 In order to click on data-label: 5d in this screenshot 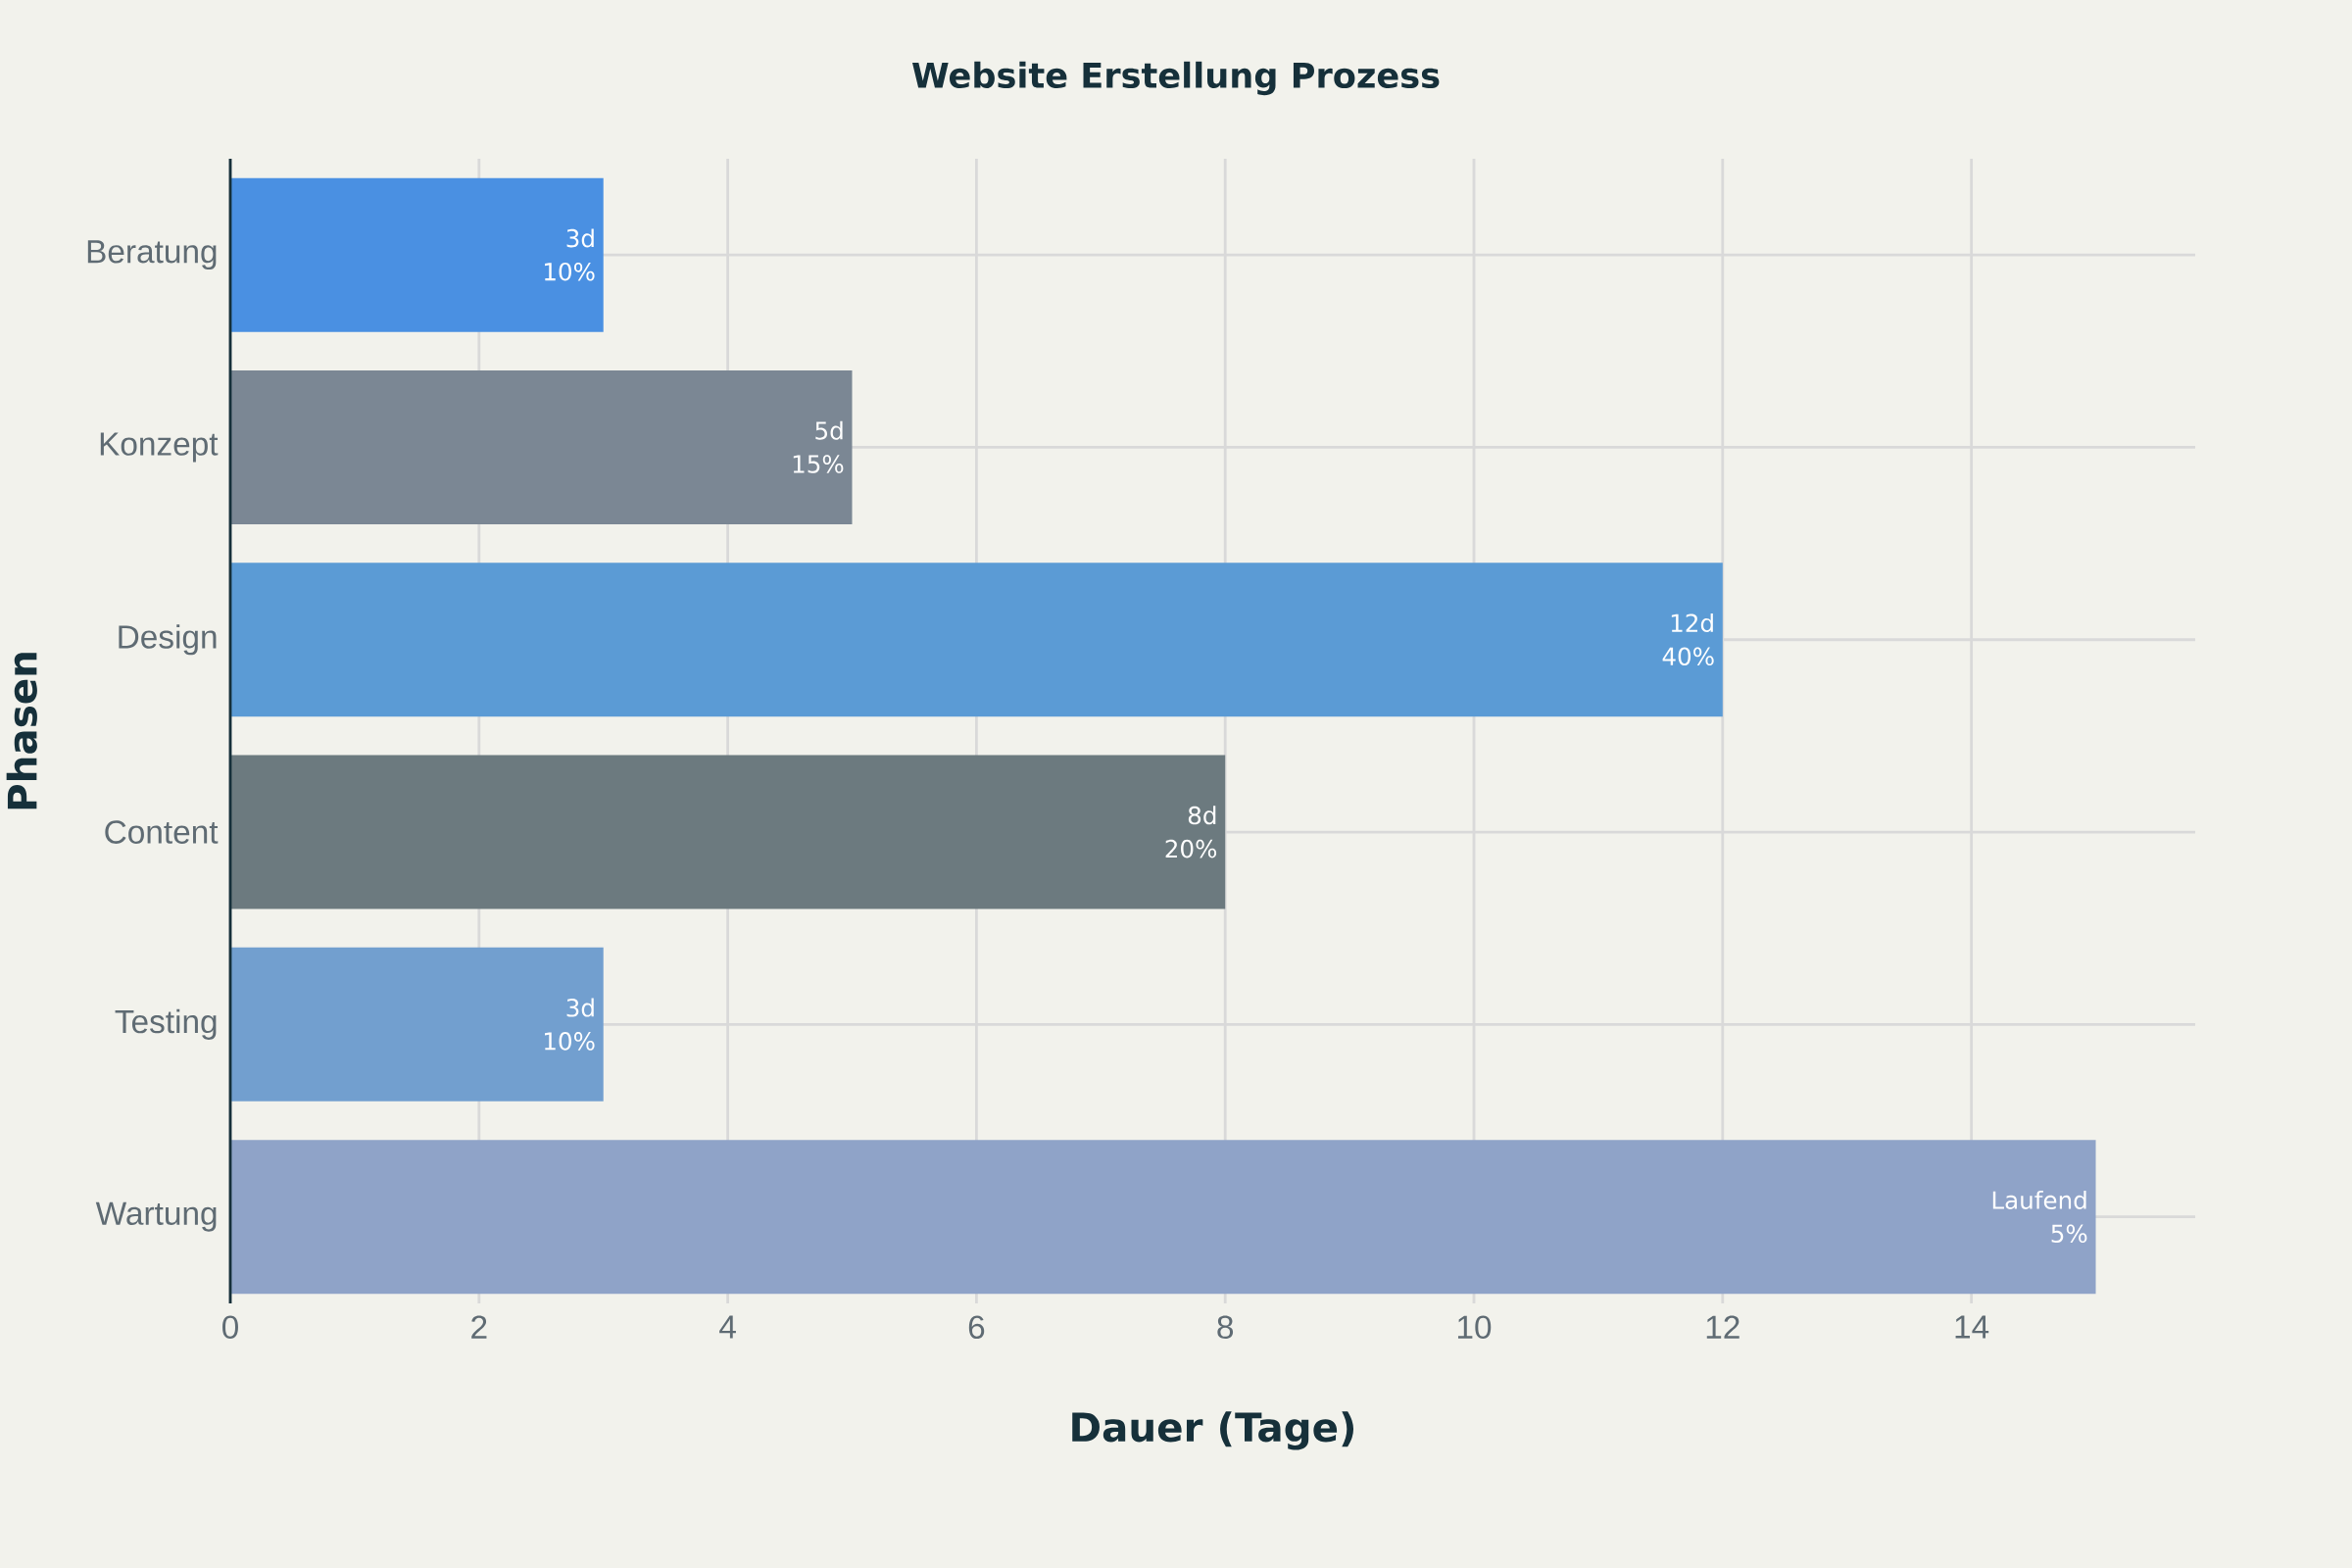, I will do `click(829, 430)`.